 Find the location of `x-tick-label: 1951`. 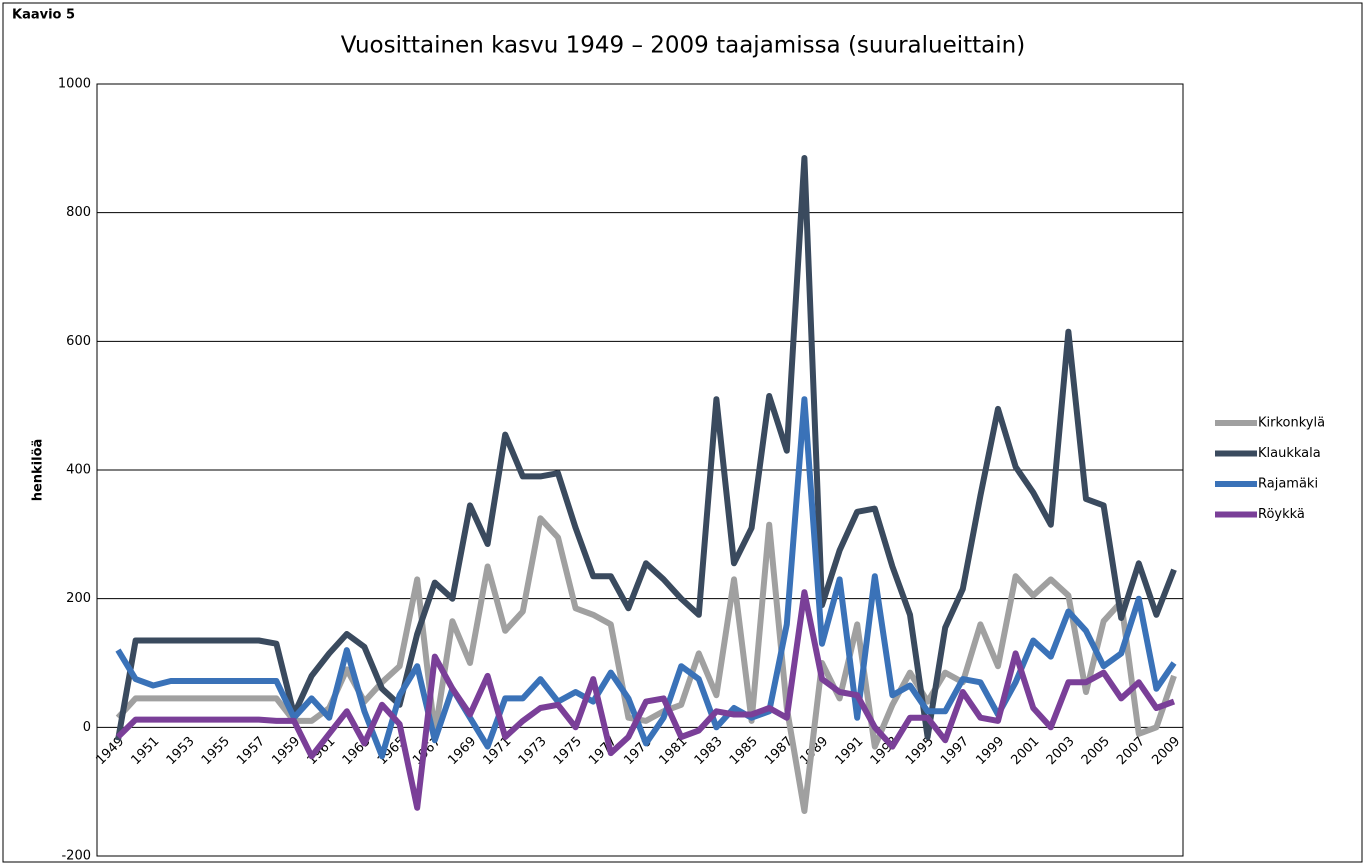

x-tick-label: 1951 is located at coordinates (145, 751).